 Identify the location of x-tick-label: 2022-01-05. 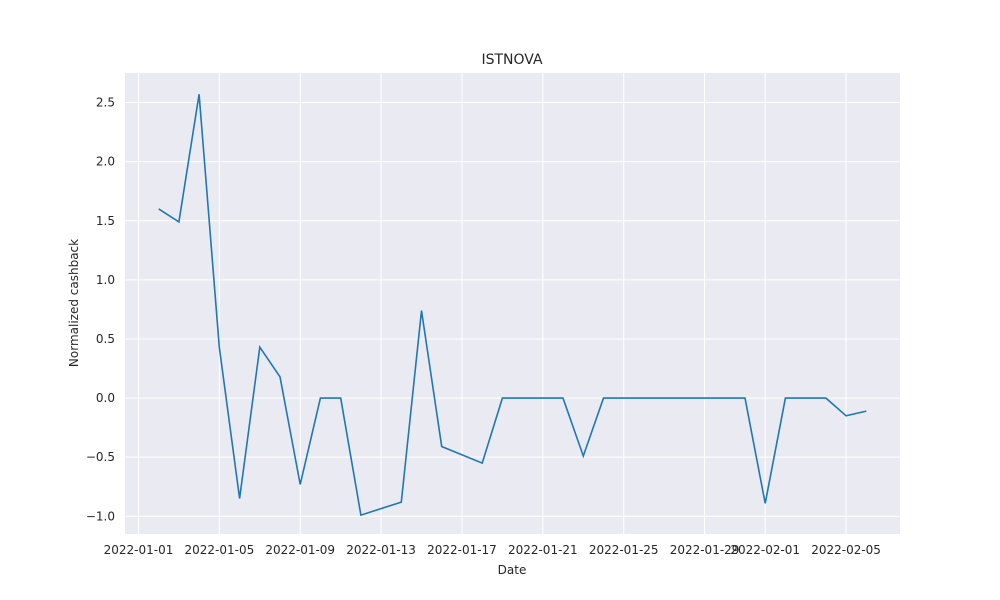
(219, 550).